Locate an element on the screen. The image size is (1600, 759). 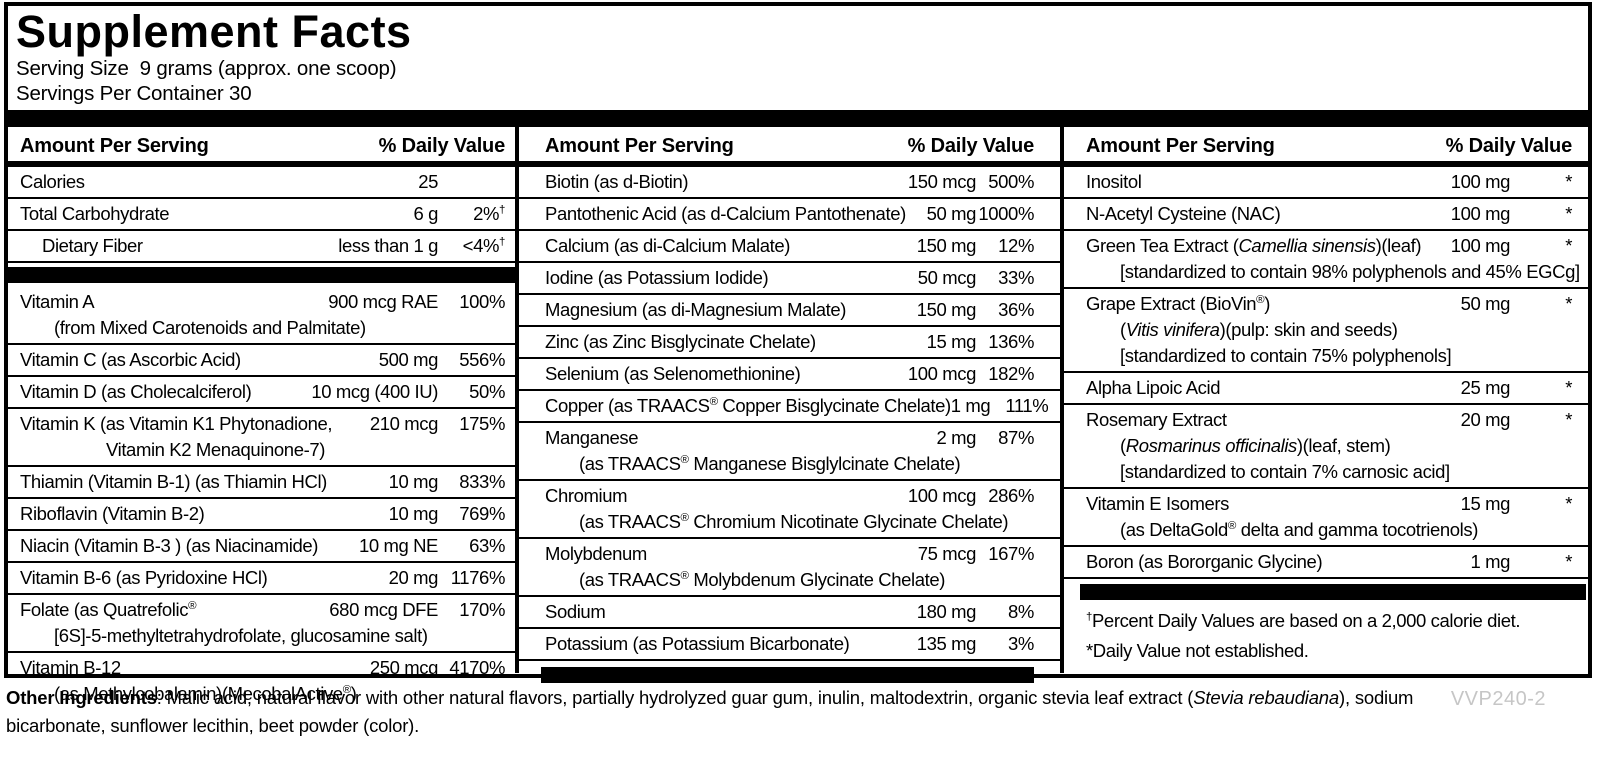
daily-value: 769% is located at coordinates (482, 513).